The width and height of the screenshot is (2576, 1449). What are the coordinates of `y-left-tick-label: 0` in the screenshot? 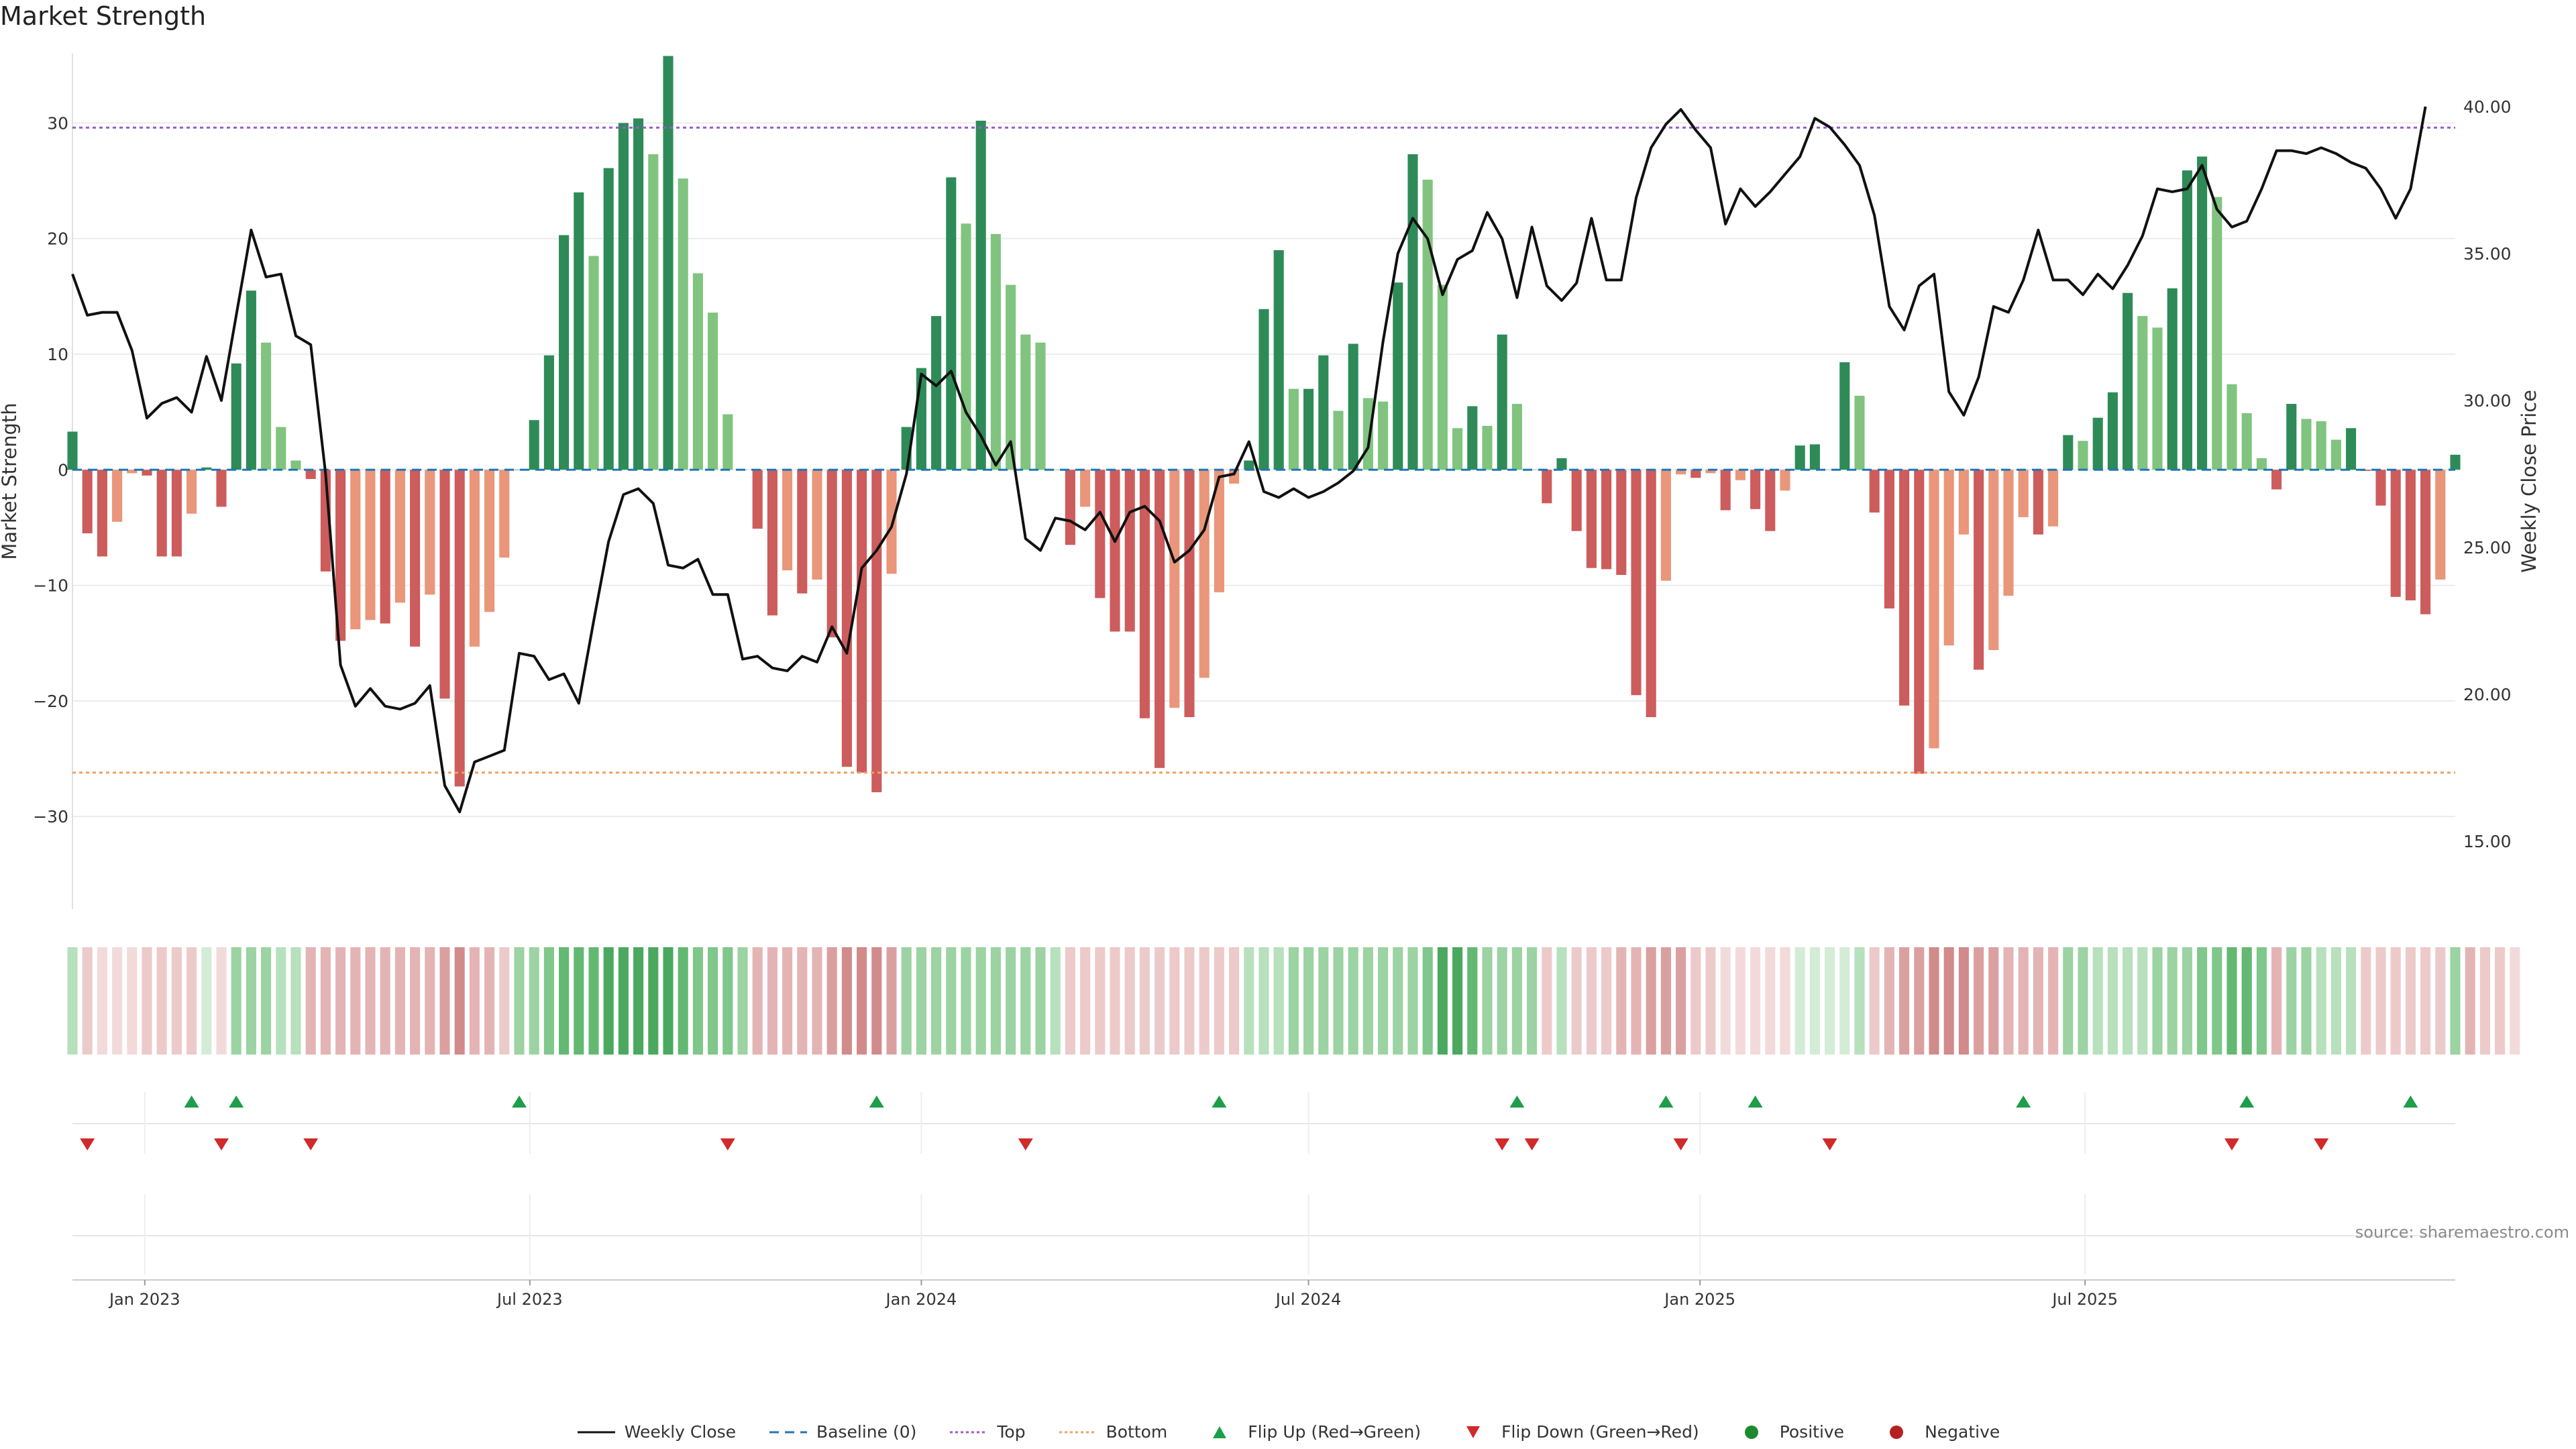 It's located at (63, 470).